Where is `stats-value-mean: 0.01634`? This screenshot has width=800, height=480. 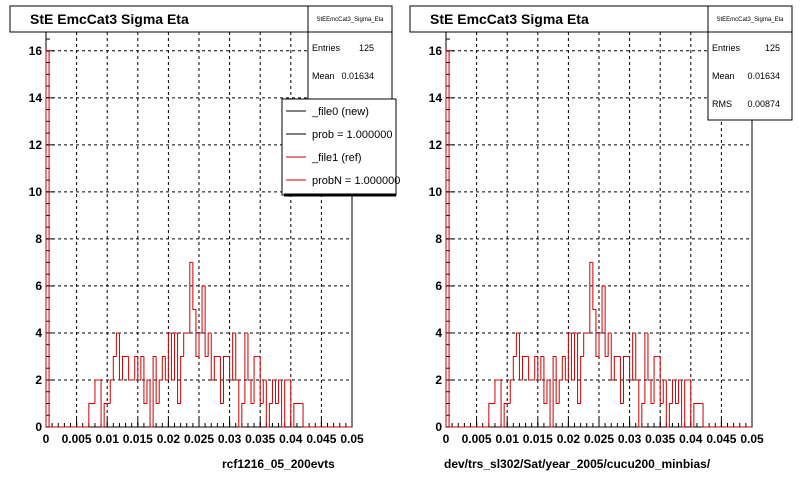
stats-value-mean: 0.01634 is located at coordinates (357, 76).